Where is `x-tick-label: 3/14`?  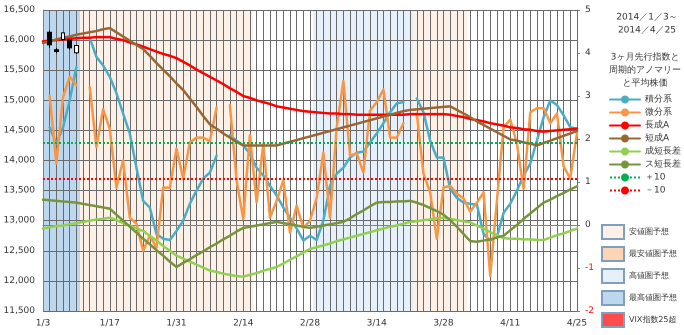 x-tick-label: 3/14 is located at coordinates (377, 323).